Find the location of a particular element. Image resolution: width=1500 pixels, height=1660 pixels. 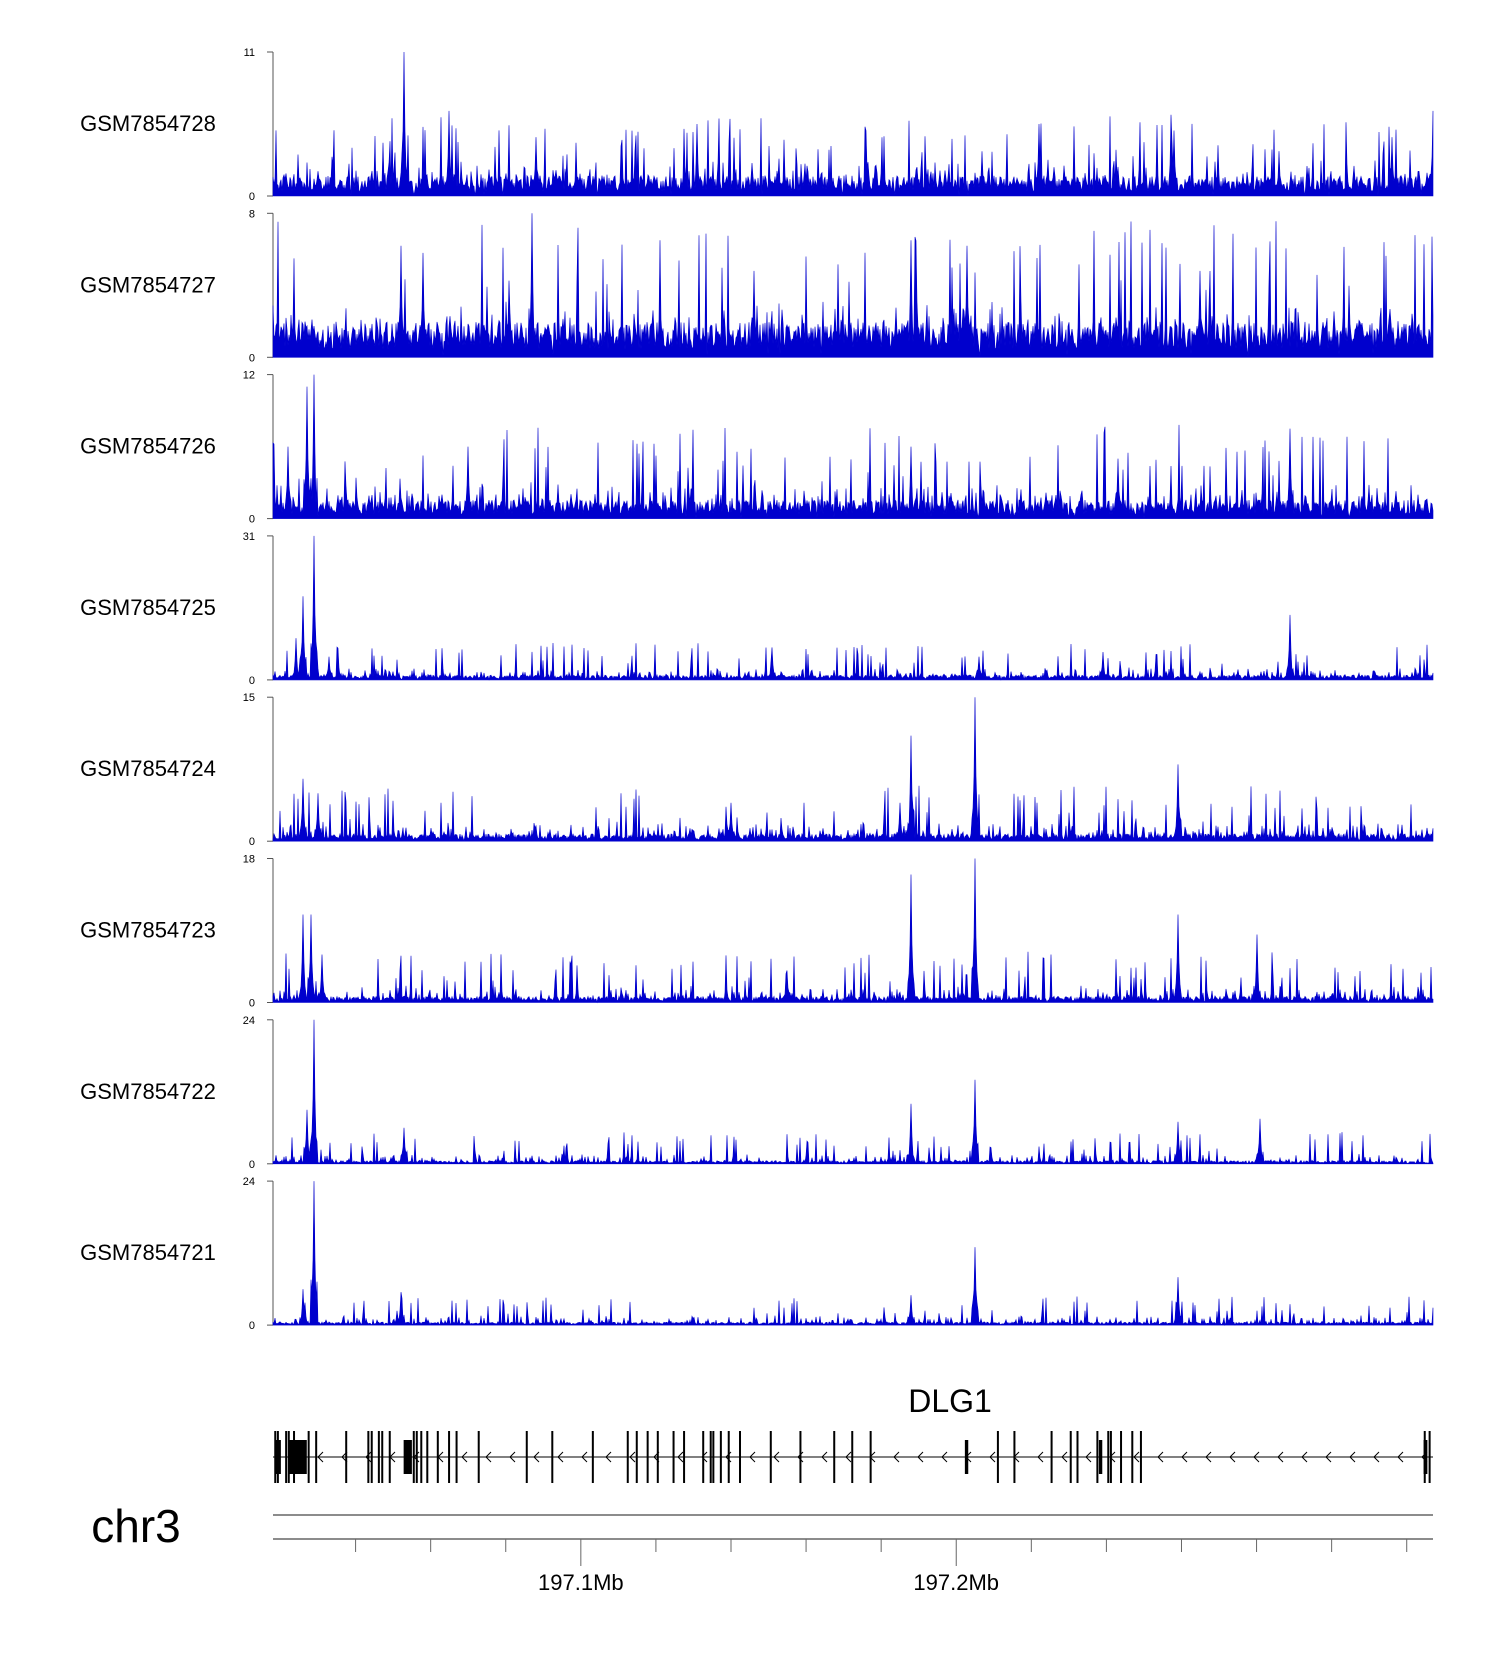

track-label: GSM7854722 is located at coordinates (148, 1091).